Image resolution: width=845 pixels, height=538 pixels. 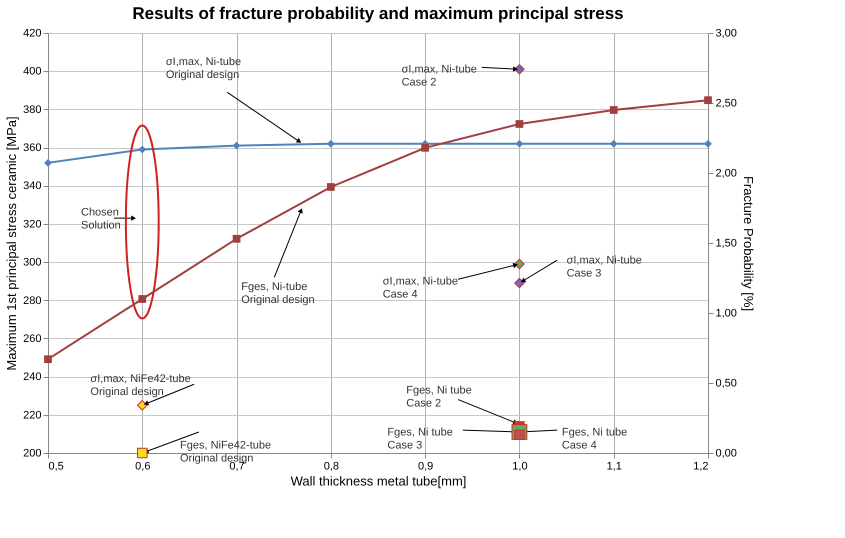 I want to click on y-tick-label: 200, so click(x=32, y=454).